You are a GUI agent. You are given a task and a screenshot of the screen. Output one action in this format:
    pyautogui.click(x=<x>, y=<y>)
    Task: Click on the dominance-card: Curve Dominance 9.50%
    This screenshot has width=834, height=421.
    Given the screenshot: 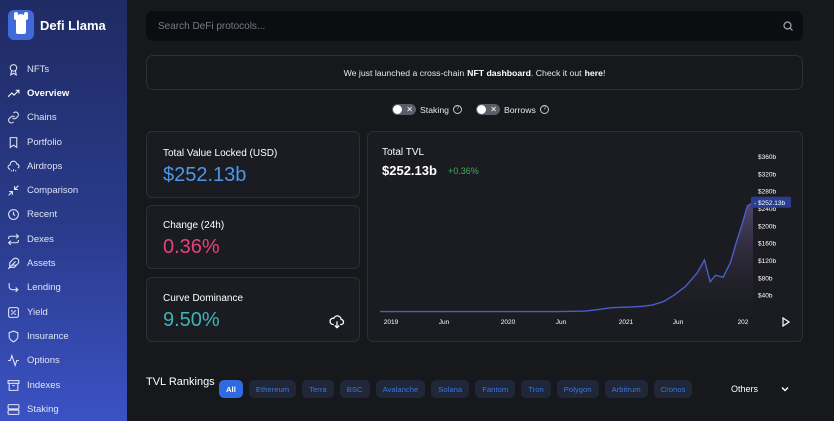 What is the action you would take?
    pyautogui.click(x=253, y=309)
    